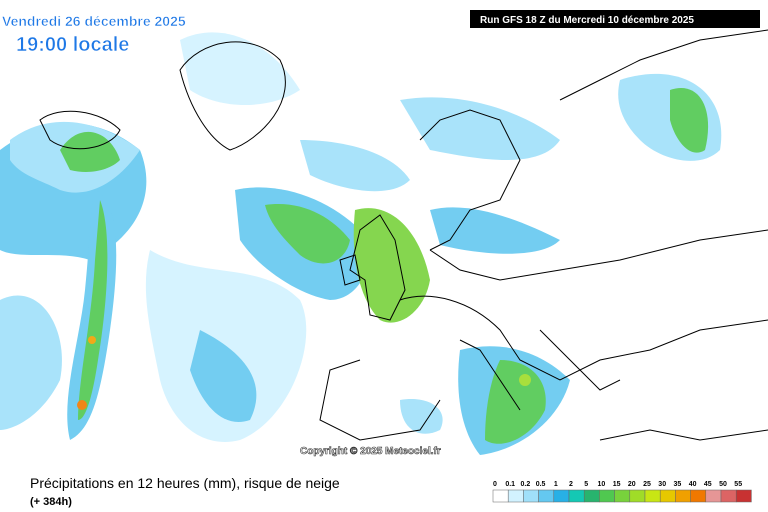  What do you see at coordinates (632, 484) in the screenshot?
I see `legend-label: 20` at bounding box center [632, 484].